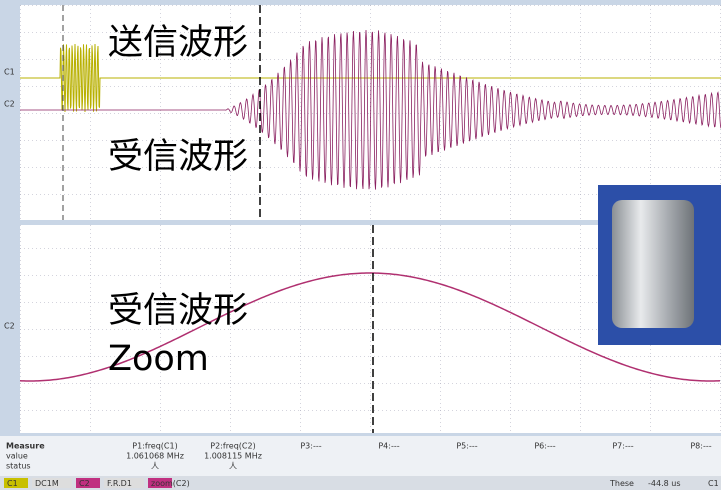 The width and height of the screenshot is (721, 494). What do you see at coordinates (158, 359) in the screenshot?
I see `overlay-label: Zoom` at bounding box center [158, 359].